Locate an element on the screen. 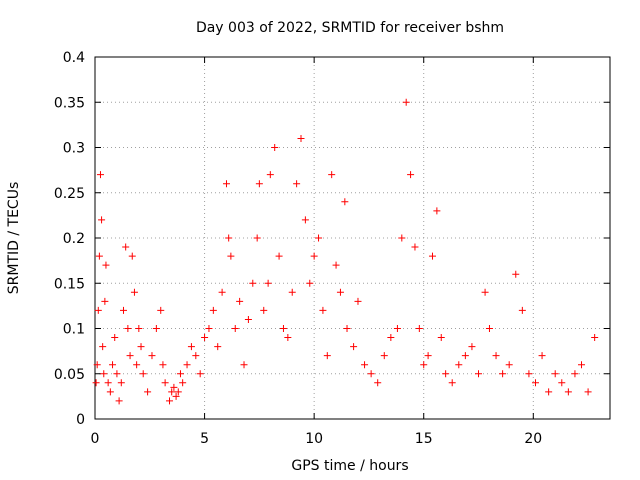 The height and width of the screenshot is (480, 640). x-tick-label: 5 is located at coordinates (204, 439).